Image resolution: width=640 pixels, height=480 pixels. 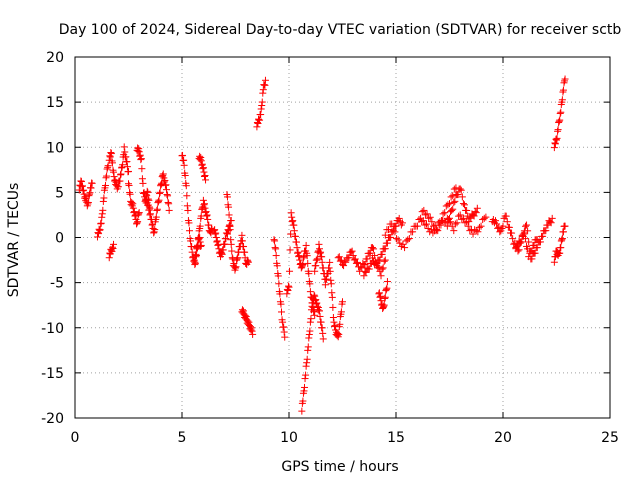 I want to click on x-tick-label: 20, so click(x=503, y=438).